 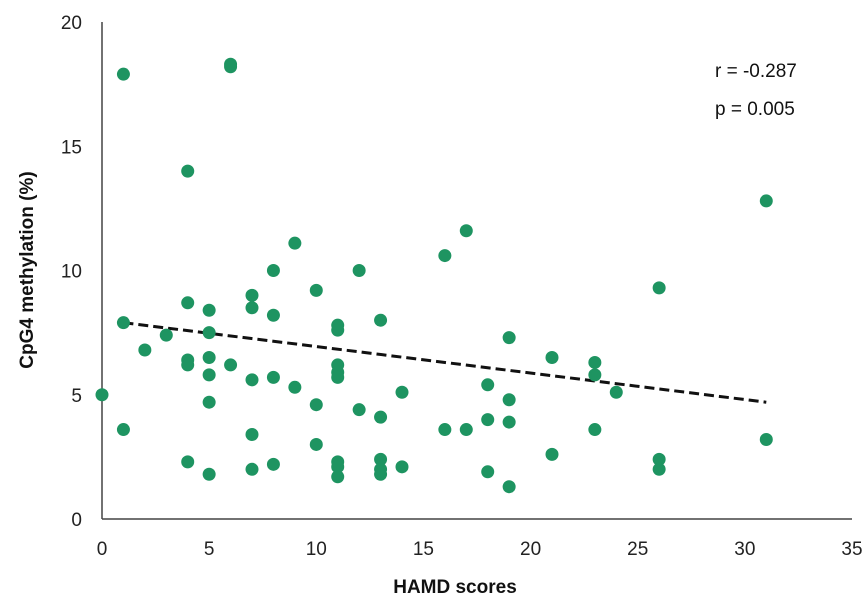 I want to click on y-tick-label: 20, so click(x=71, y=23).